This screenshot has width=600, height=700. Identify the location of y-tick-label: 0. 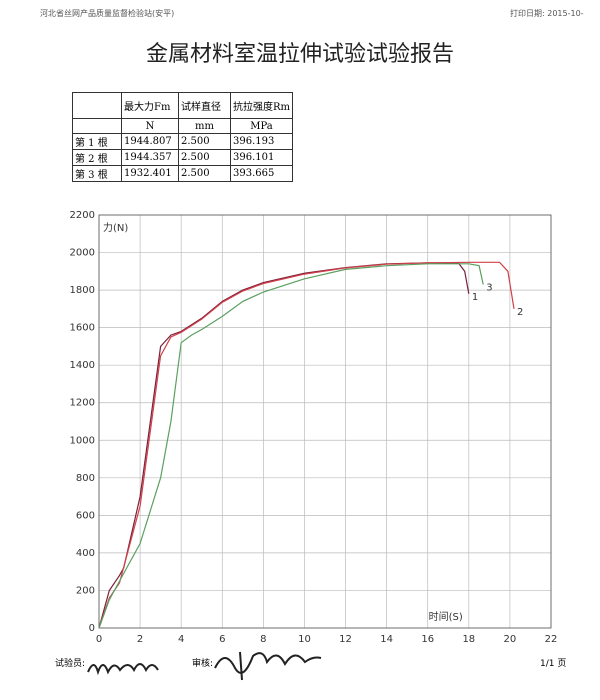
(92, 628).